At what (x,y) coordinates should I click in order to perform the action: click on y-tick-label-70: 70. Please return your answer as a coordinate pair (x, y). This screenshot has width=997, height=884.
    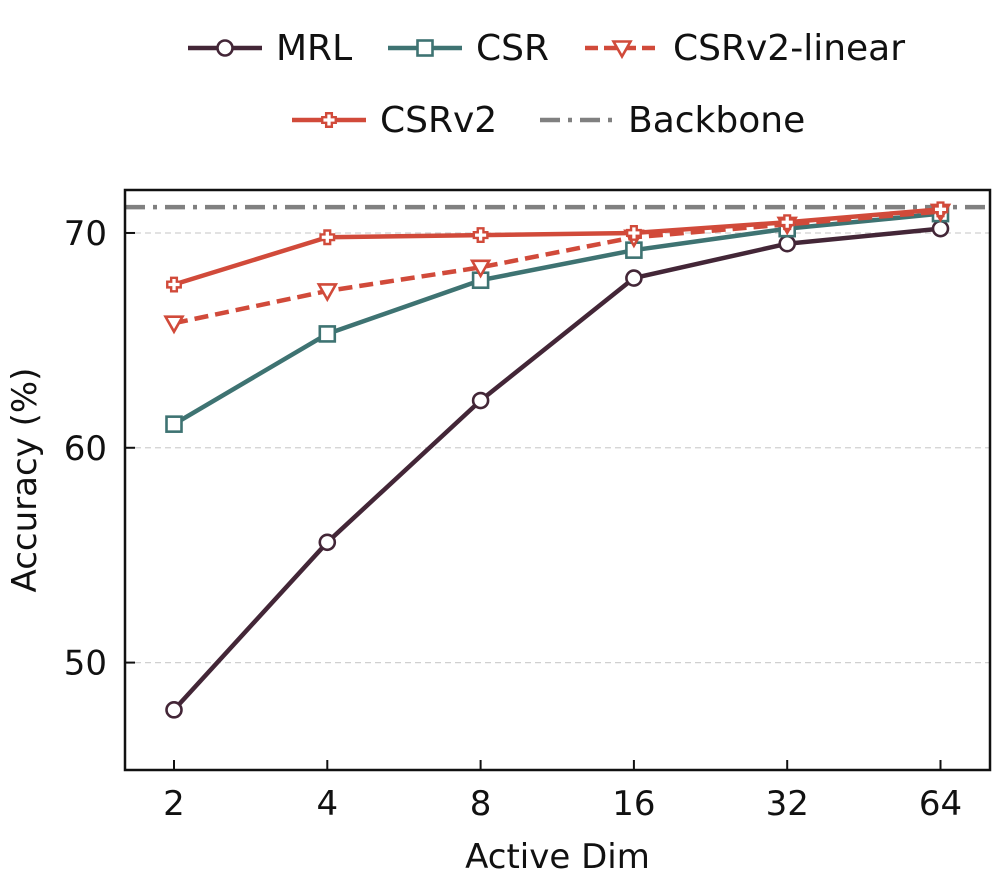
    Looking at the image, I should click on (85, 234).